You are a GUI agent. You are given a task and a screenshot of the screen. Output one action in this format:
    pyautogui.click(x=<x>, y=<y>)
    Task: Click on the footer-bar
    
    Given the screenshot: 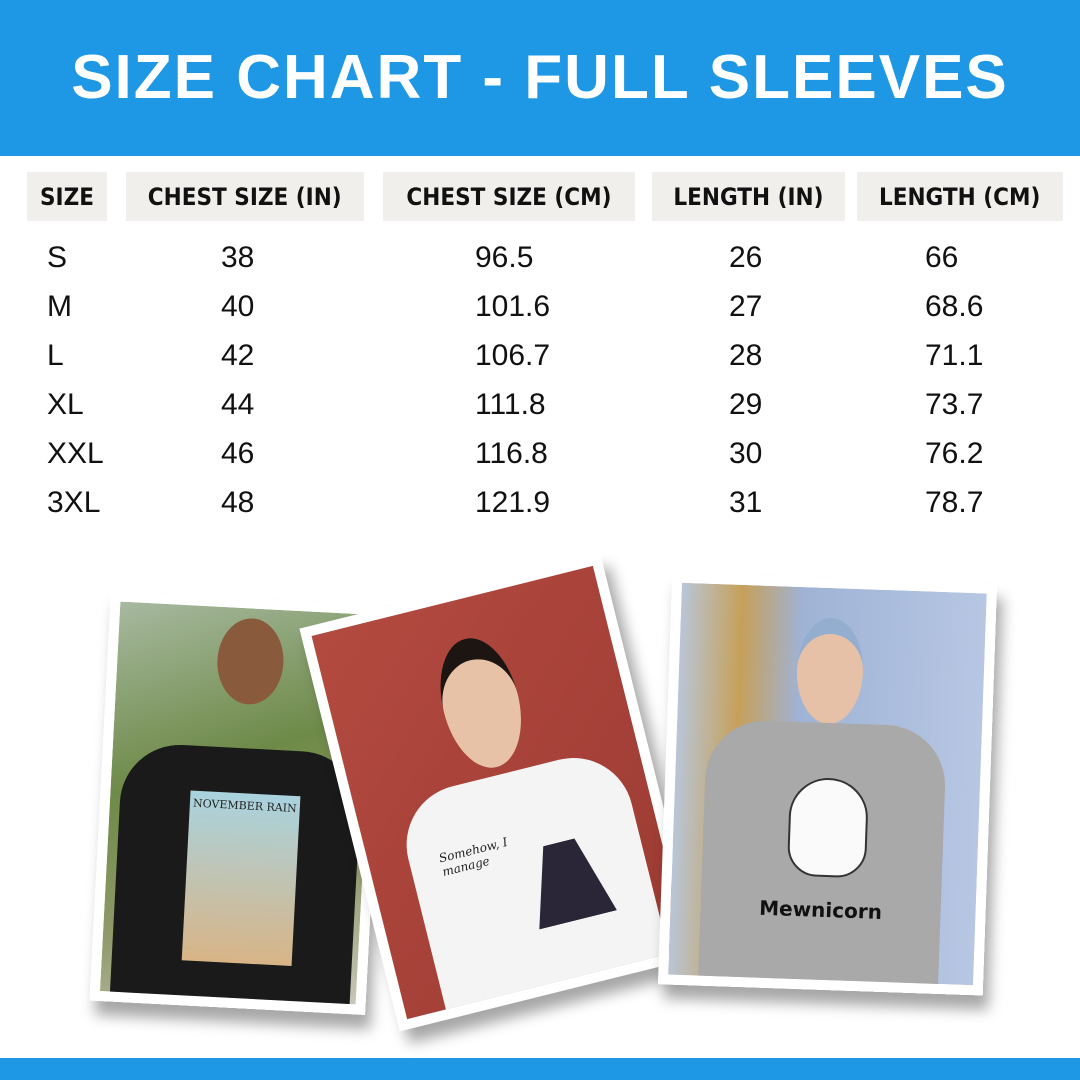 What is the action you would take?
    pyautogui.click(x=540, y=1069)
    